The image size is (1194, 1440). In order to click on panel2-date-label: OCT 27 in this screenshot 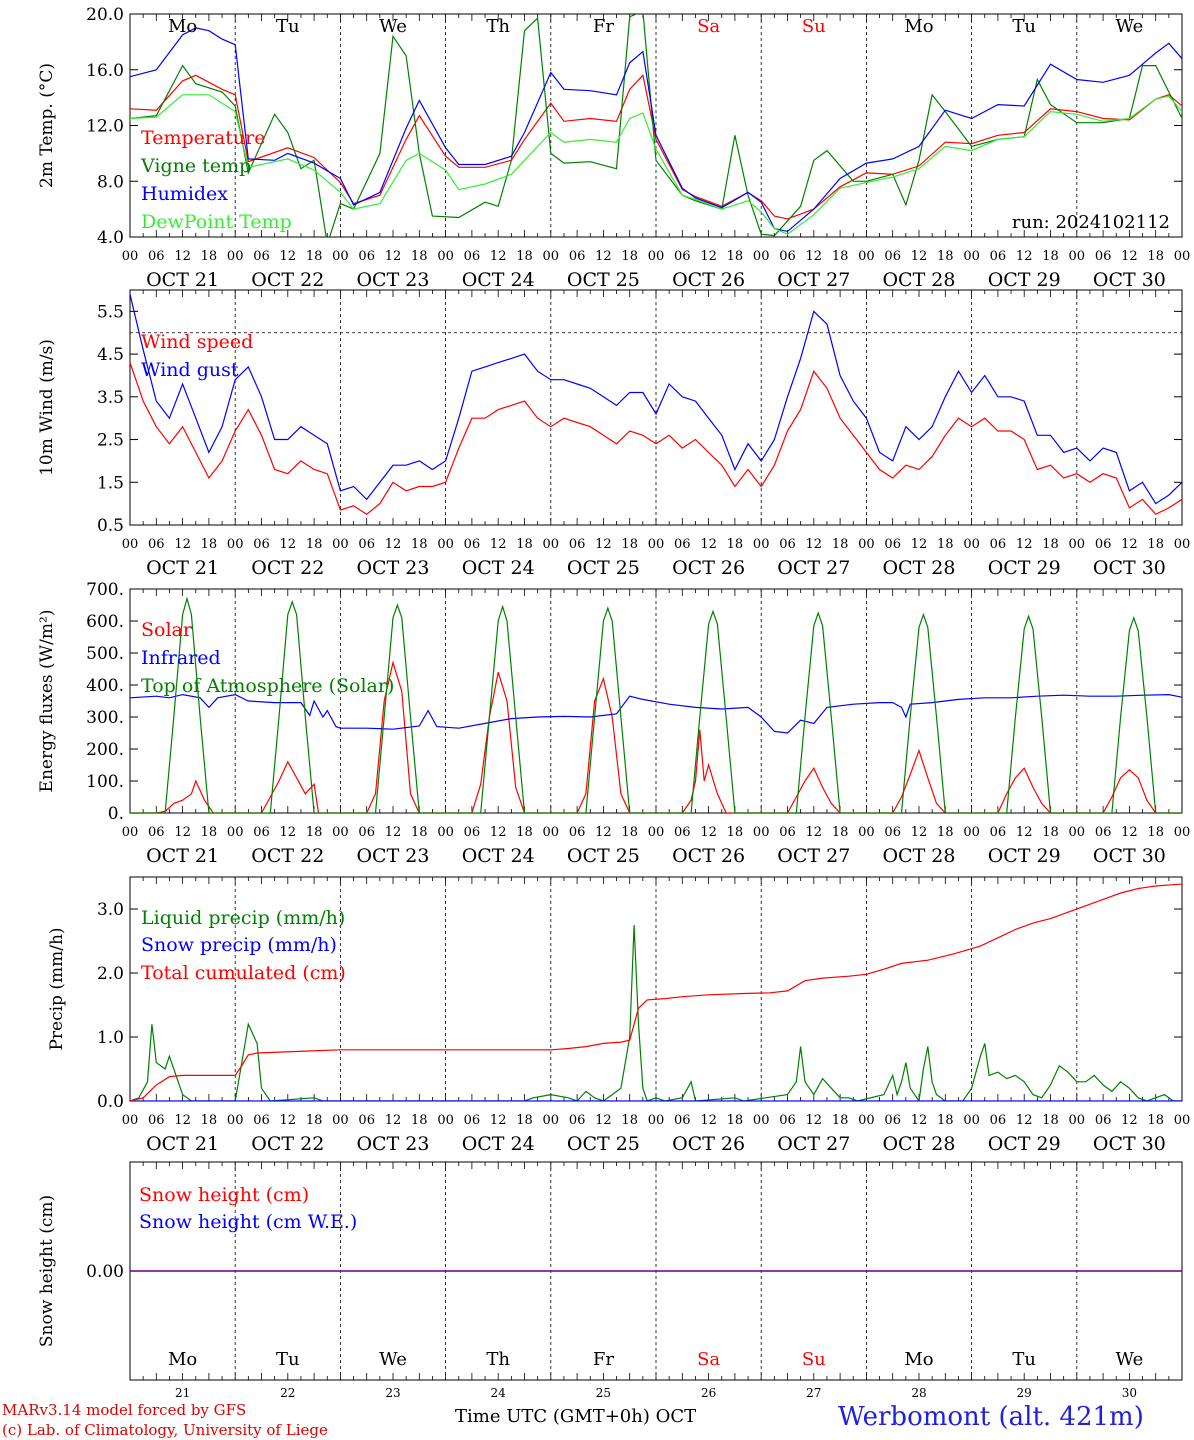, I will do `click(813, 568)`.